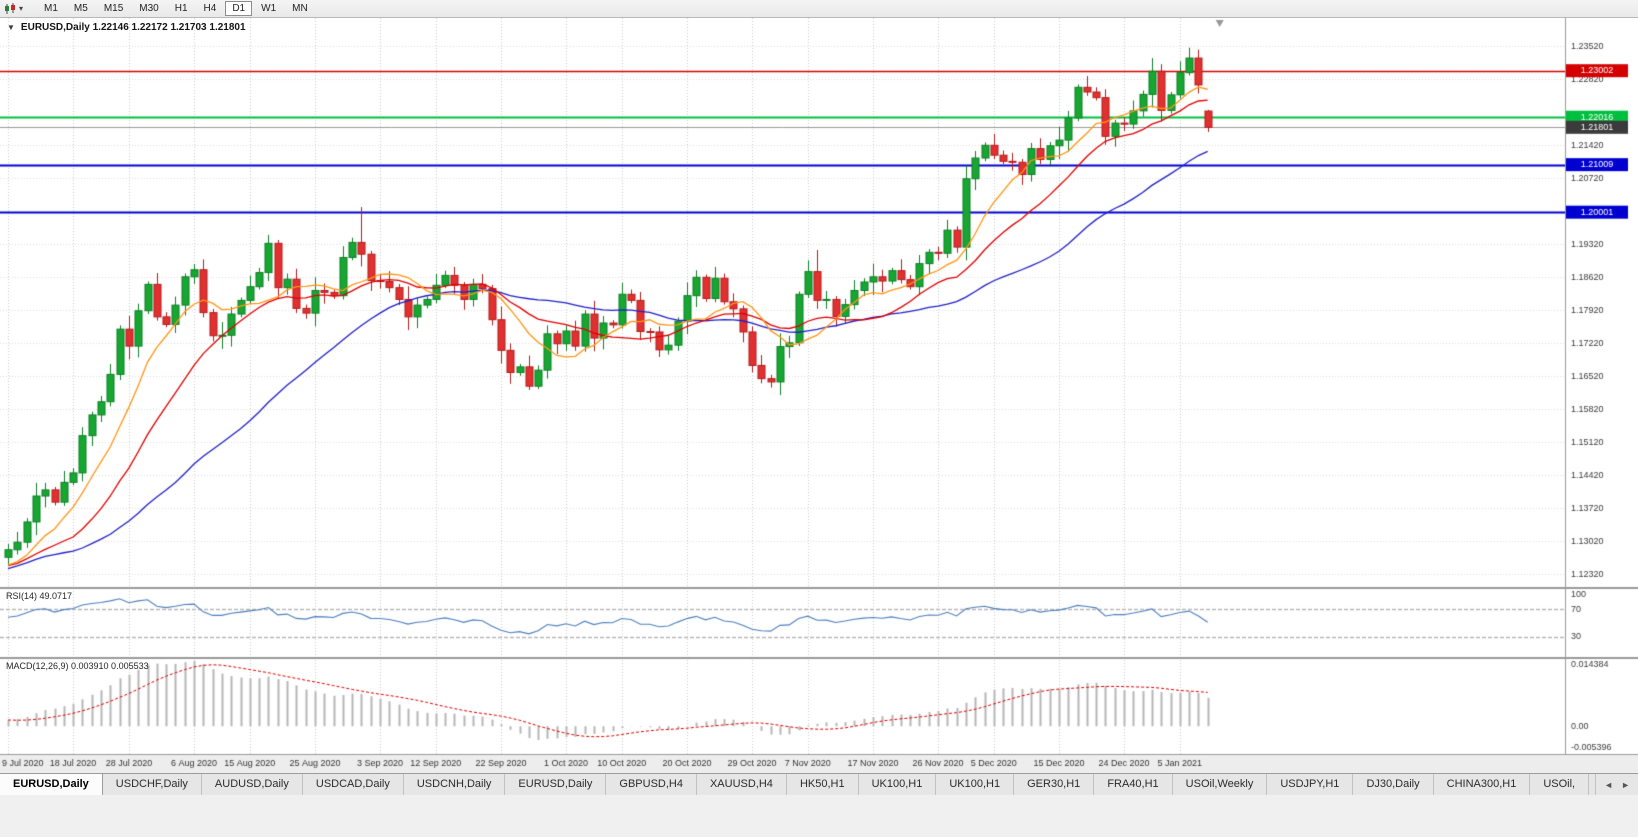  Describe the element at coordinates (77, 666) in the screenshot. I see `macd-indicator-label: MACD(12,26,9) 0.003910 0.005533` at that location.